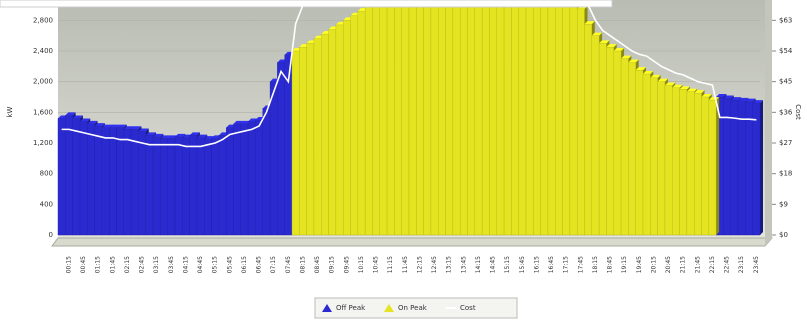 This screenshot has height=325, width=807. I want to click on x-tick-label: 09:15, so click(332, 264).